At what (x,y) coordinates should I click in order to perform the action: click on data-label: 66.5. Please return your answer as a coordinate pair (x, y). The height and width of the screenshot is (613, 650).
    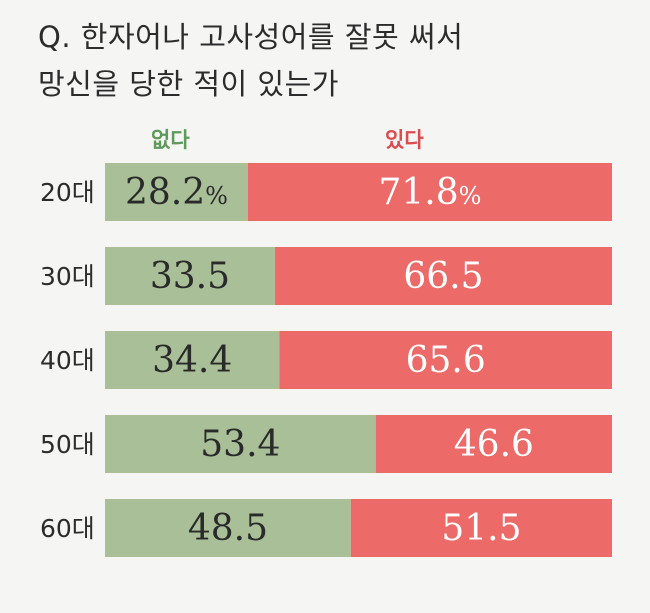
    Looking at the image, I should click on (443, 276).